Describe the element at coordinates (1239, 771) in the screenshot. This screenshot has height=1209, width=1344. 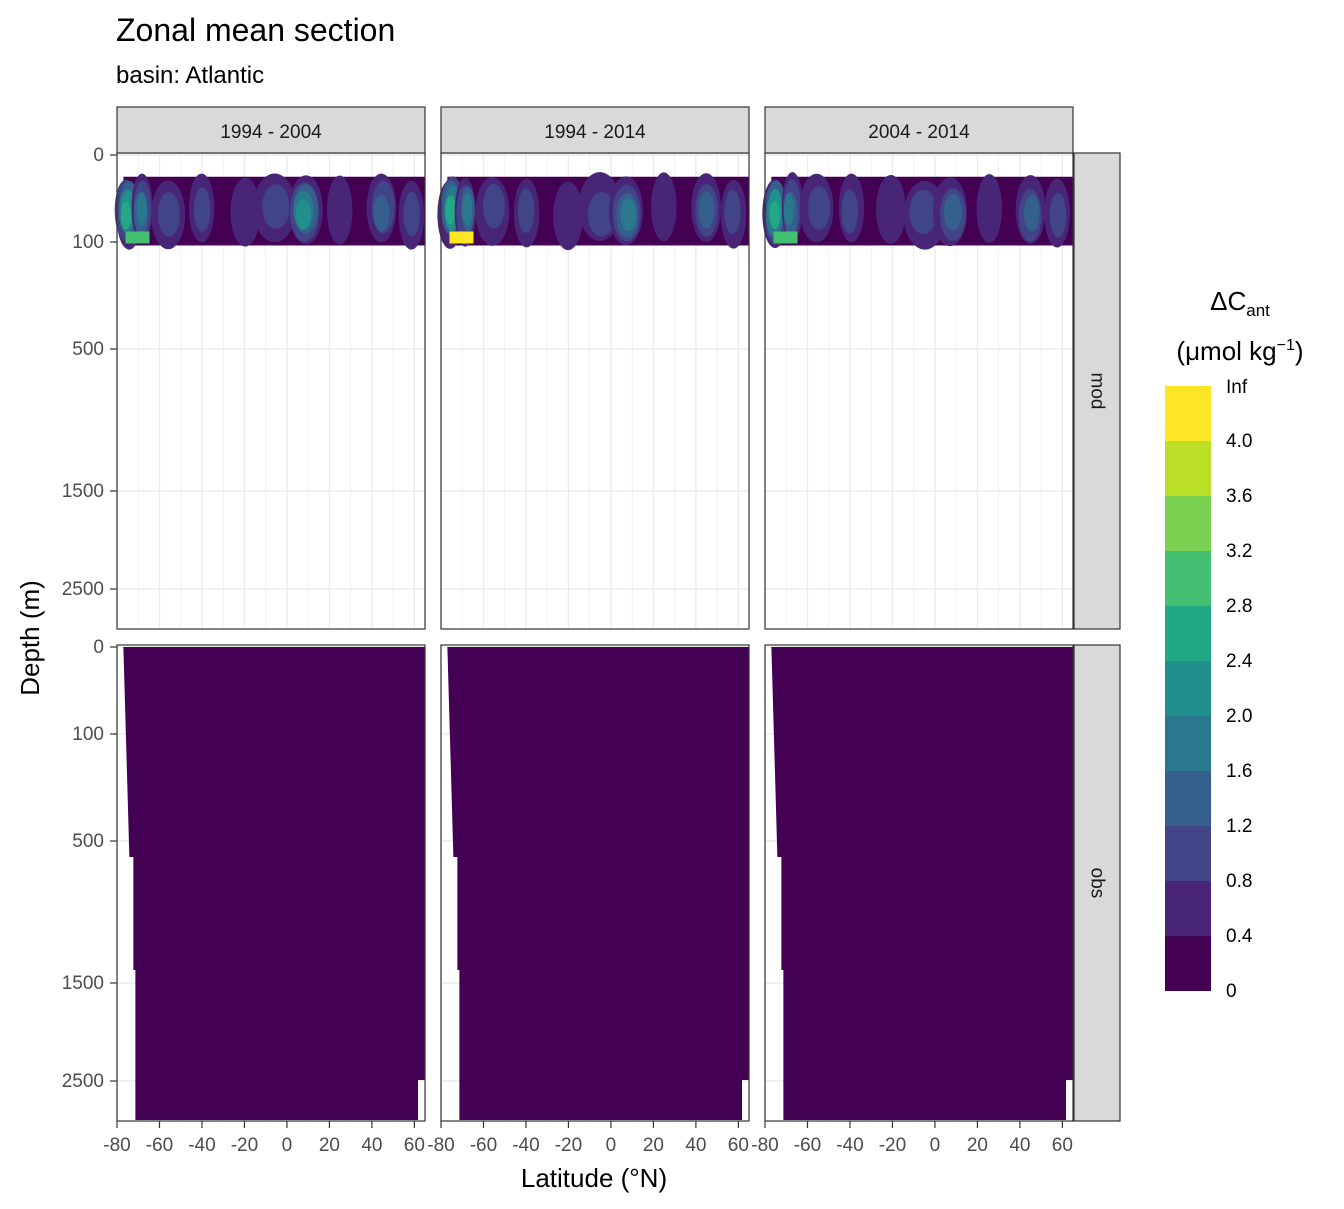
I see `legend-label: 1.6` at that location.